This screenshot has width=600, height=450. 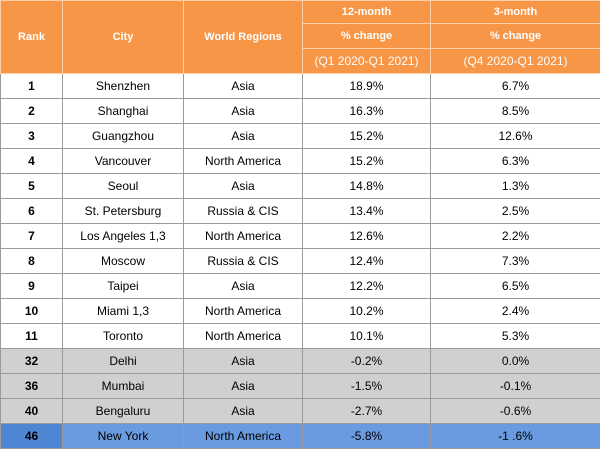 What do you see at coordinates (31, 311) in the screenshot?
I see `table-cell: 10` at bounding box center [31, 311].